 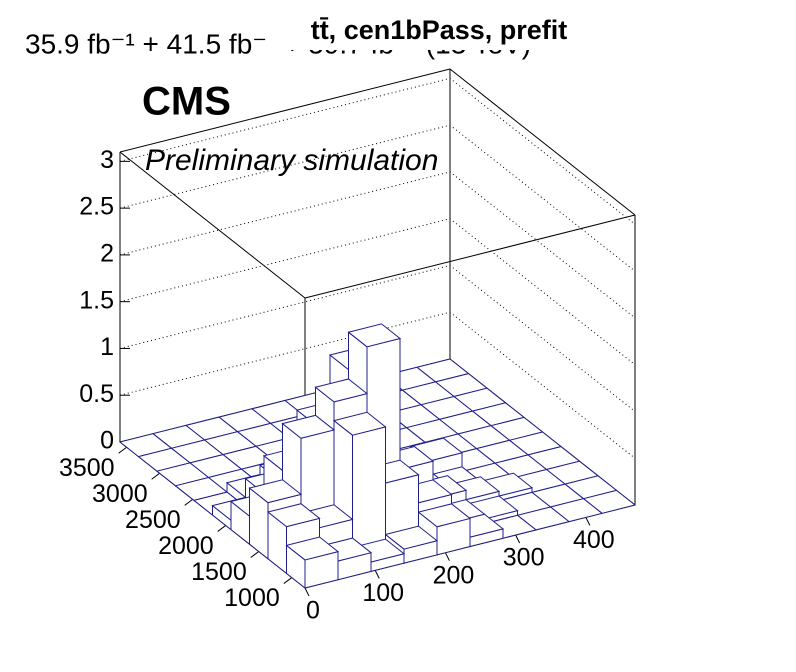 I want to click on bar-front, so click(x=369, y=492).